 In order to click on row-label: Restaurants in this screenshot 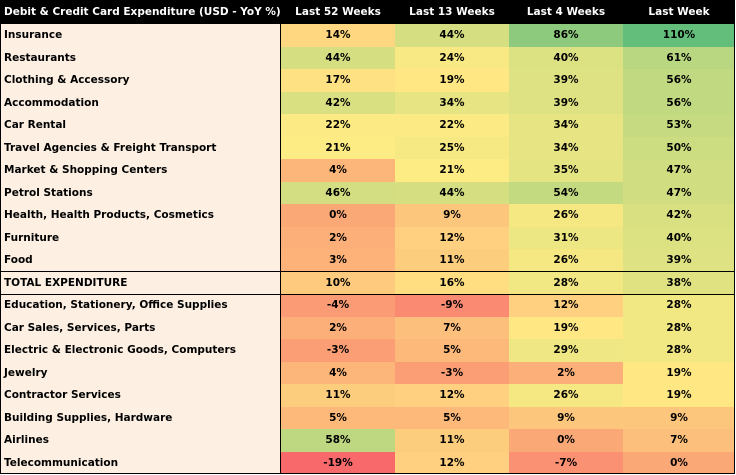, I will do `click(140, 57)`.